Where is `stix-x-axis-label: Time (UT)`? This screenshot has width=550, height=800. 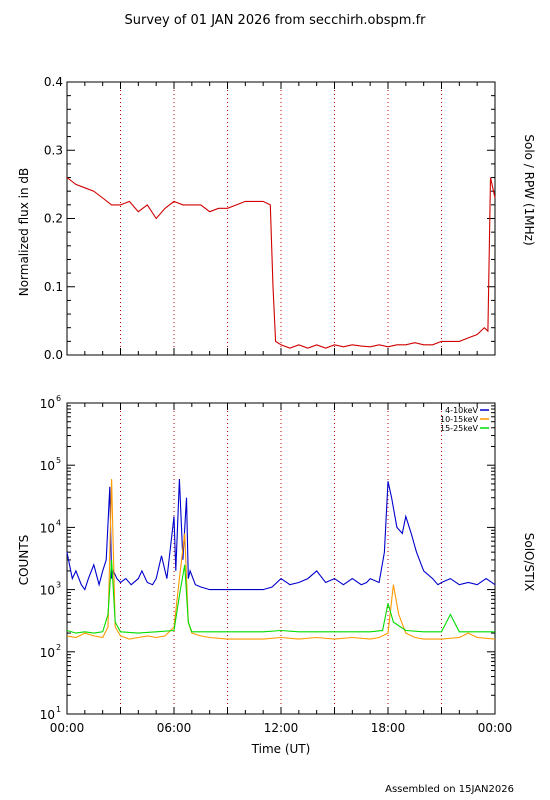
stix-x-axis-label: Time (UT) is located at coordinates (281, 749).